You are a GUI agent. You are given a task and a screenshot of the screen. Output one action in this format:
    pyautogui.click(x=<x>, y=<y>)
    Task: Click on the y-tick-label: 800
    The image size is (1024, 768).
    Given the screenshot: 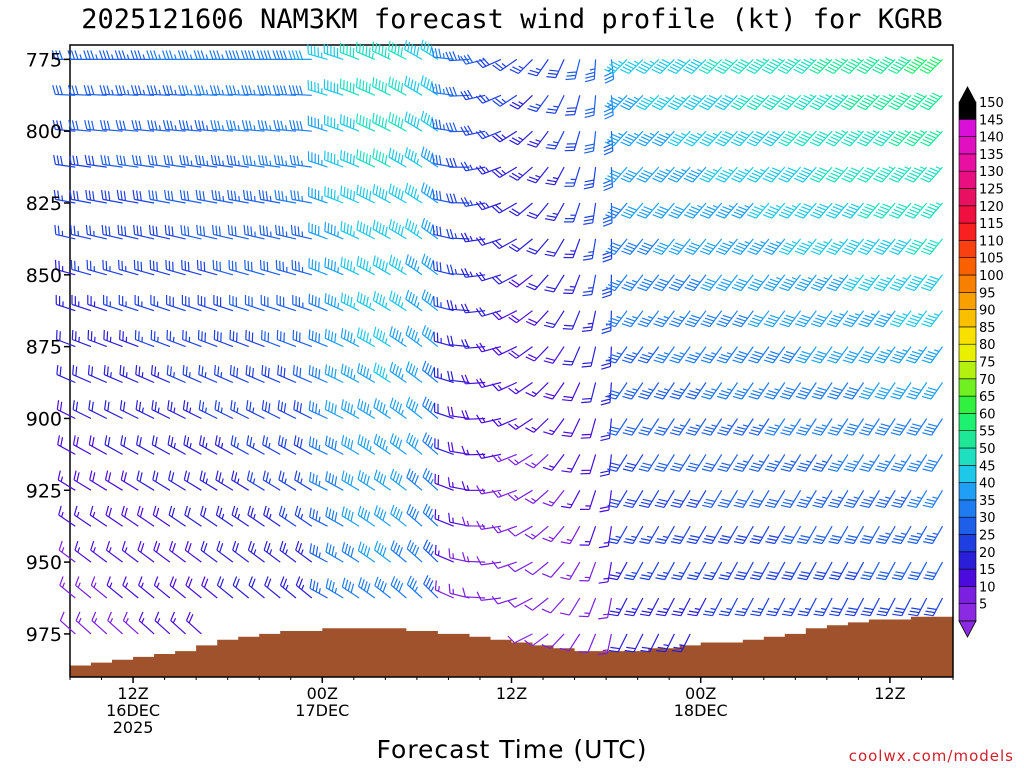 What is the action you would take?
    pyautogui.click(x=44, y=132)
    